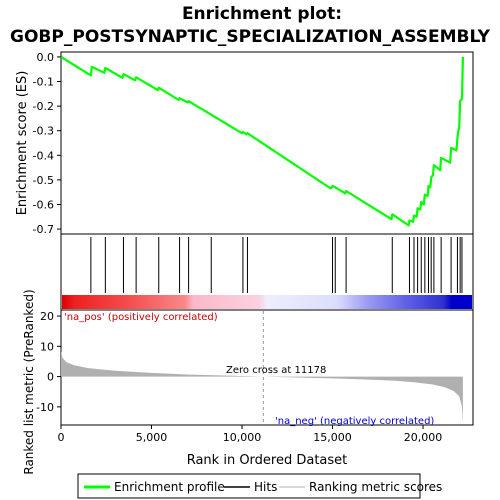 The width and height of the screenshot is (500, 500). What do you see at coordinates (242, 437) in the screenshot?
I see `x-tick-label: 10,000` at bounding box center [242, 437].